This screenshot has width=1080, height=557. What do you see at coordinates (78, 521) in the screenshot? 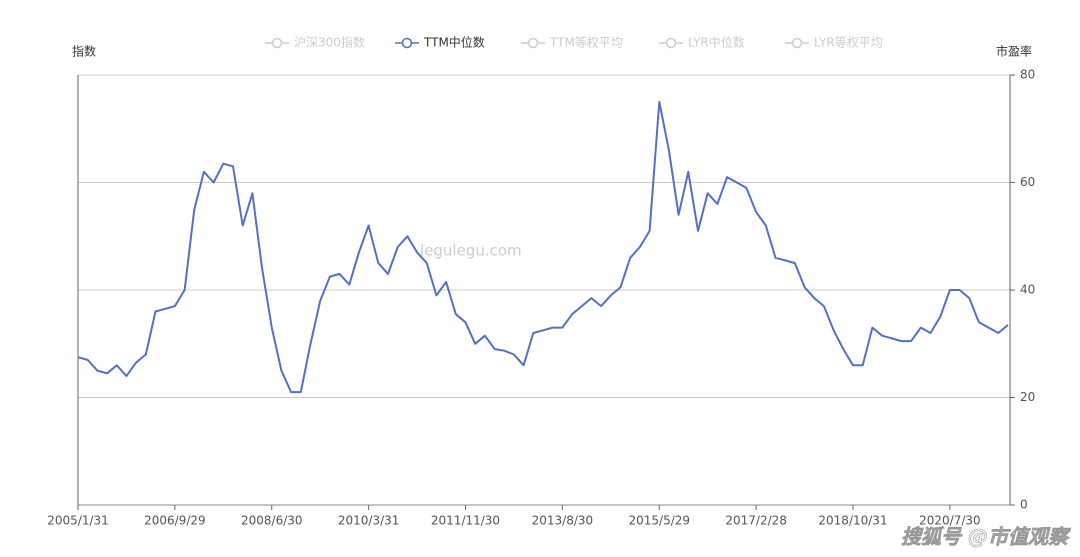
I see `x-tick-label: 2005/1/31` at bounding box center [78, 521].